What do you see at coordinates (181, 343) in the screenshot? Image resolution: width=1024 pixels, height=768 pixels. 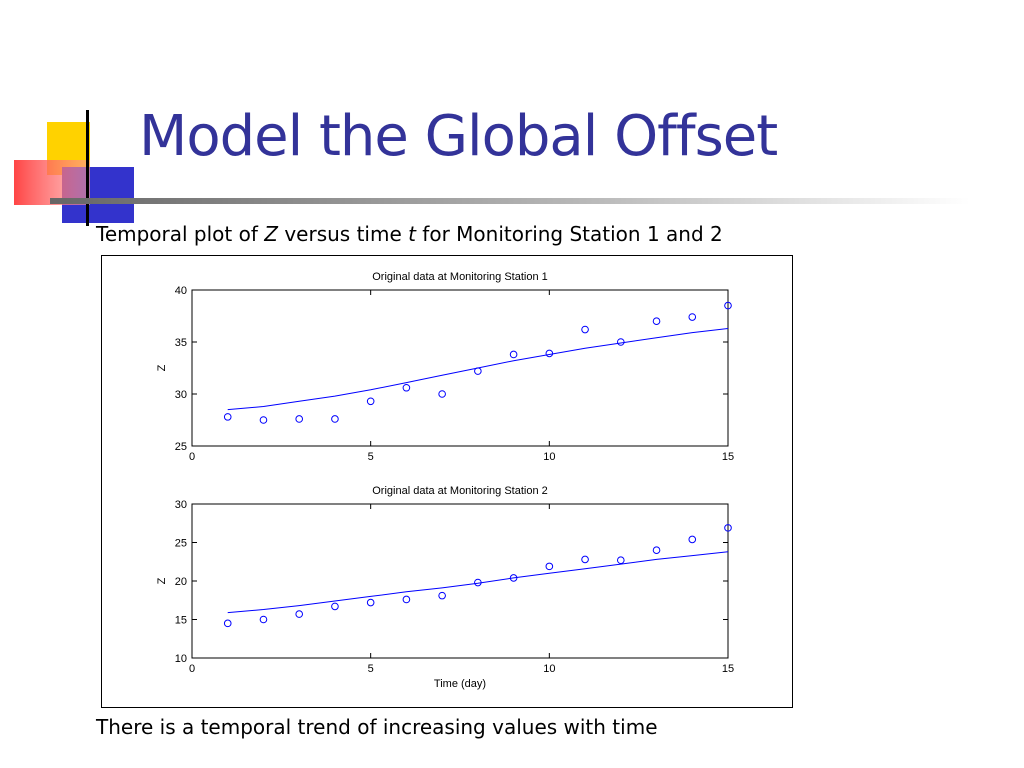 I see `y-tick-label: 35` at bounding box center [181, 343].